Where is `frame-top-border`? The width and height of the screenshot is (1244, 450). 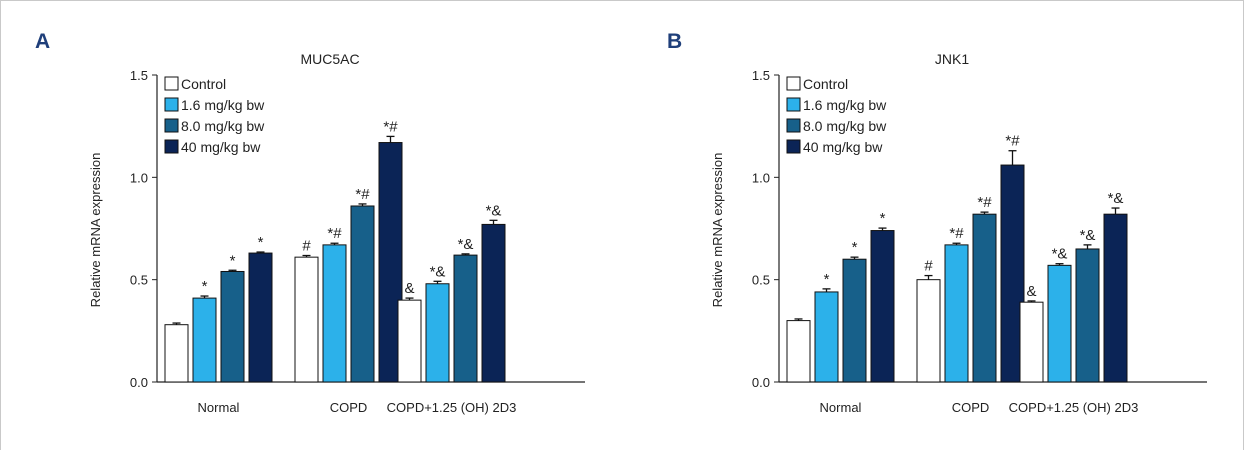
frame-top-border is located at coordinates (622, 0).